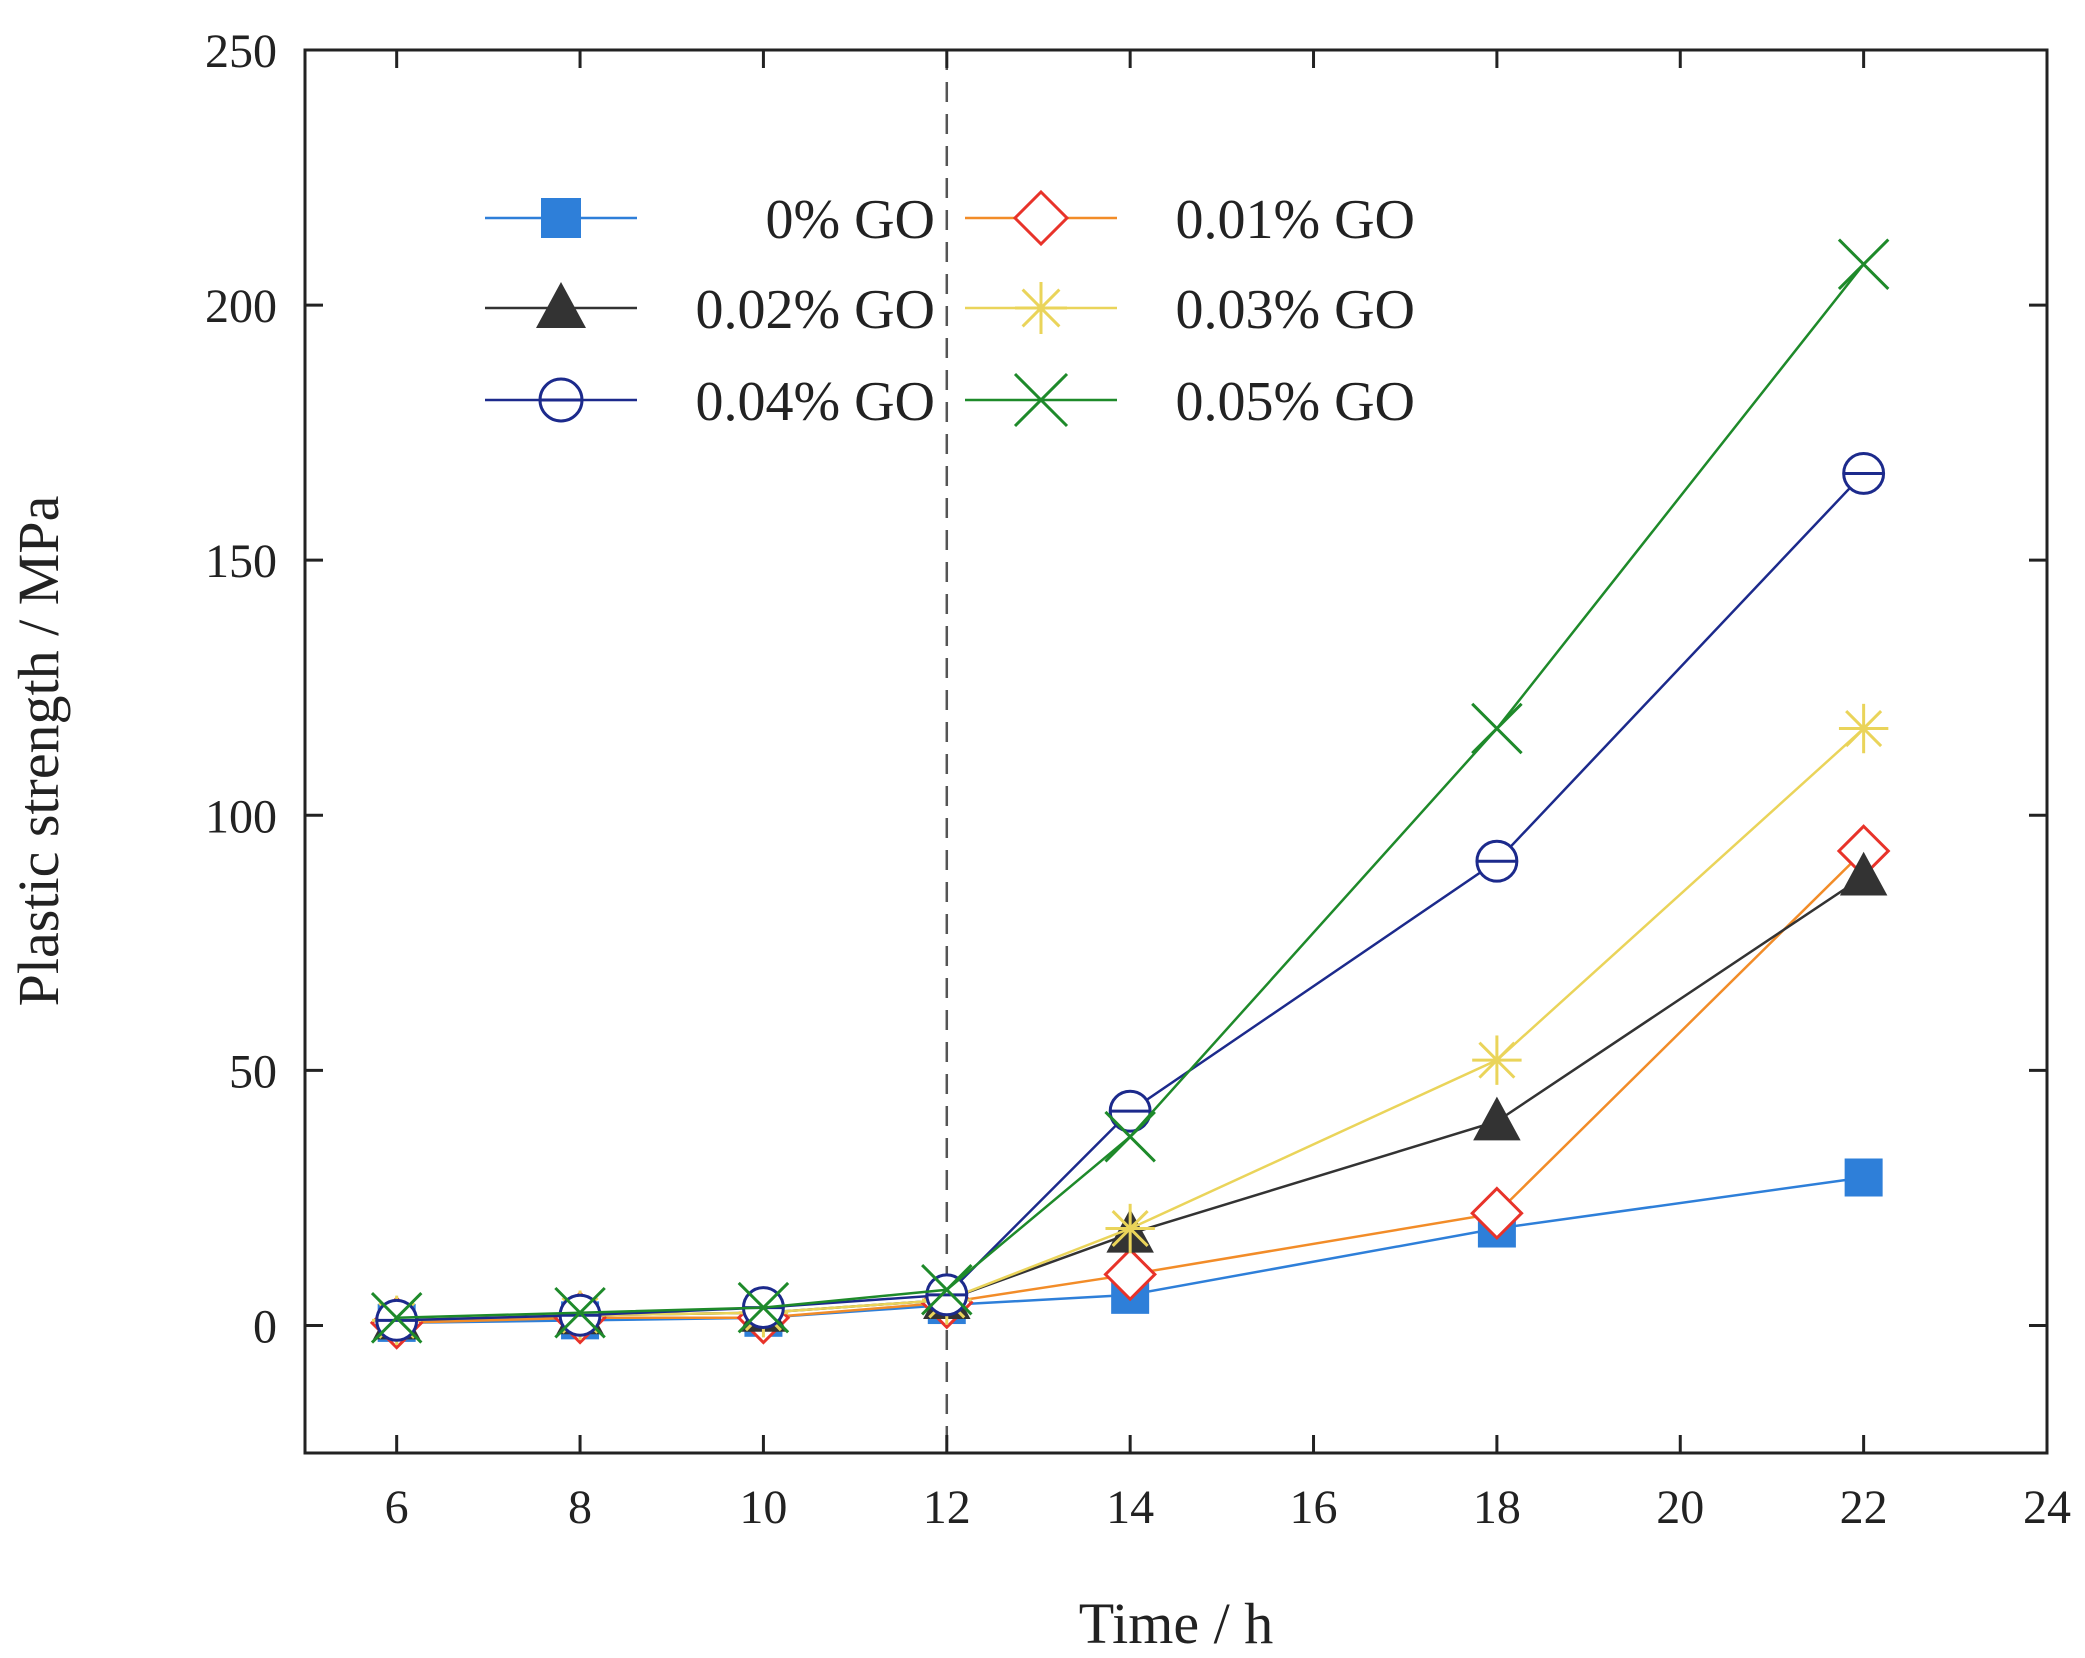 This screenshot has height=1658, width=2085. What do you see at coordinates (1295, 310) in the screenshot?
I see `legend-label: 0.03% GO` at bounding box center [1295, 310].